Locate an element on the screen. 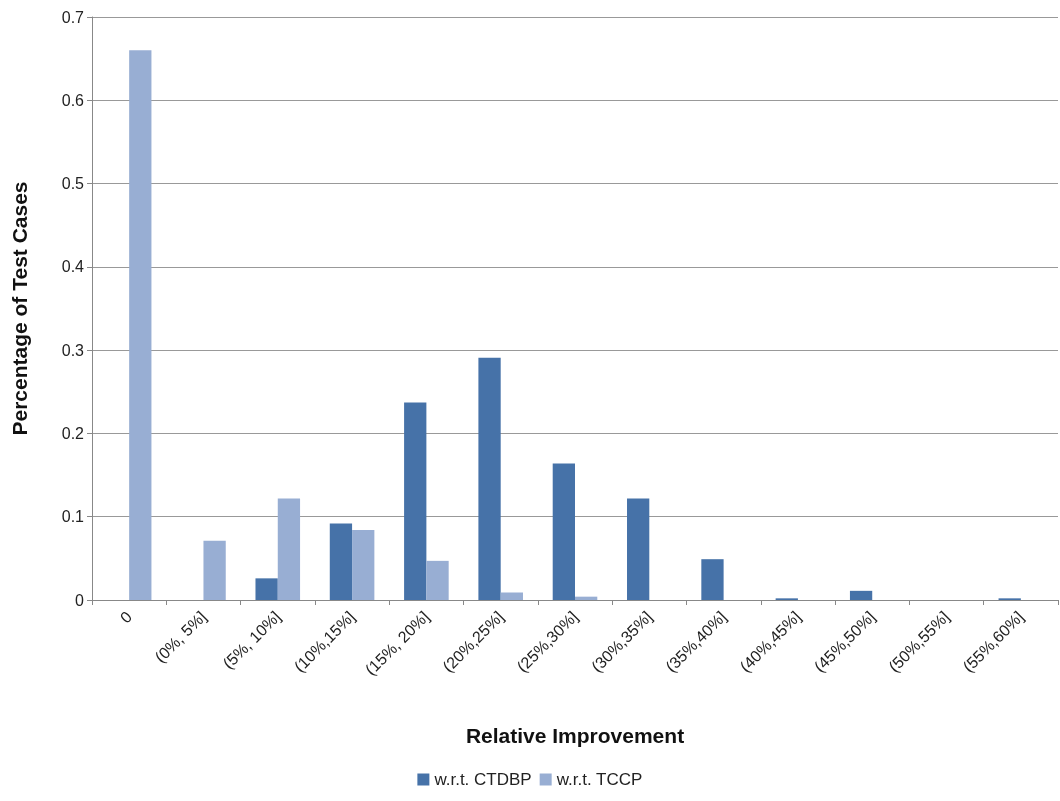 The image size is (1060, 801). x-tick-label: 0 is located at coordinates (126, 617).